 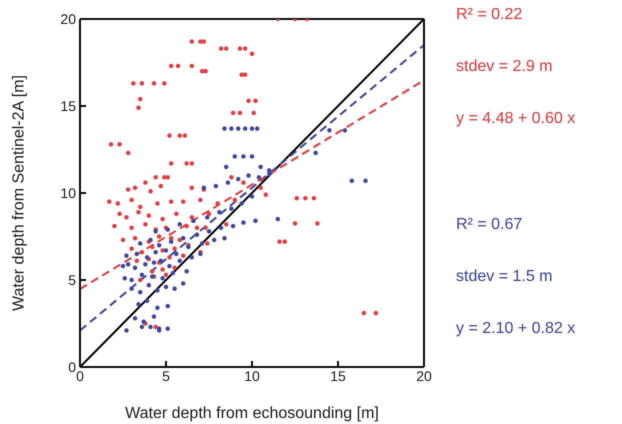 I want to click on y-tick-label: 10, so click(x=68, y=192).